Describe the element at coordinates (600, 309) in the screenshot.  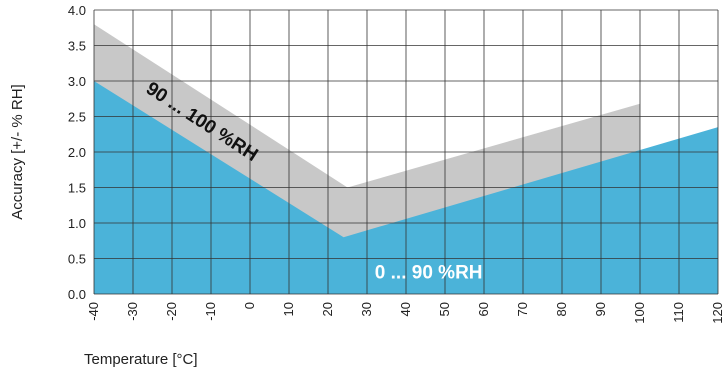
I see `x-tick-label: 90` at that location.